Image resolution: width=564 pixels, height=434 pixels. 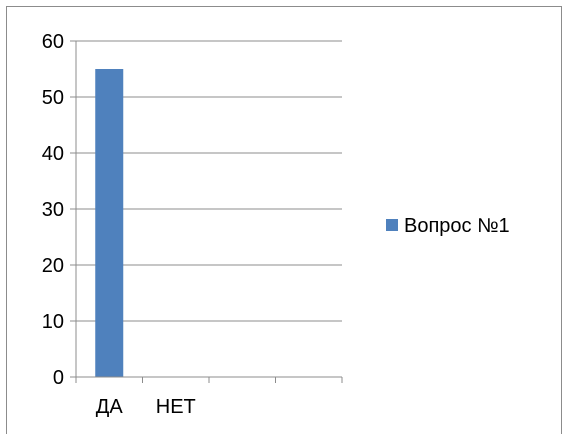 What do you see at coordinates (53, 154) in the screenshot?
I see `y-tick-label: 40` at bounding box center [53, 154].